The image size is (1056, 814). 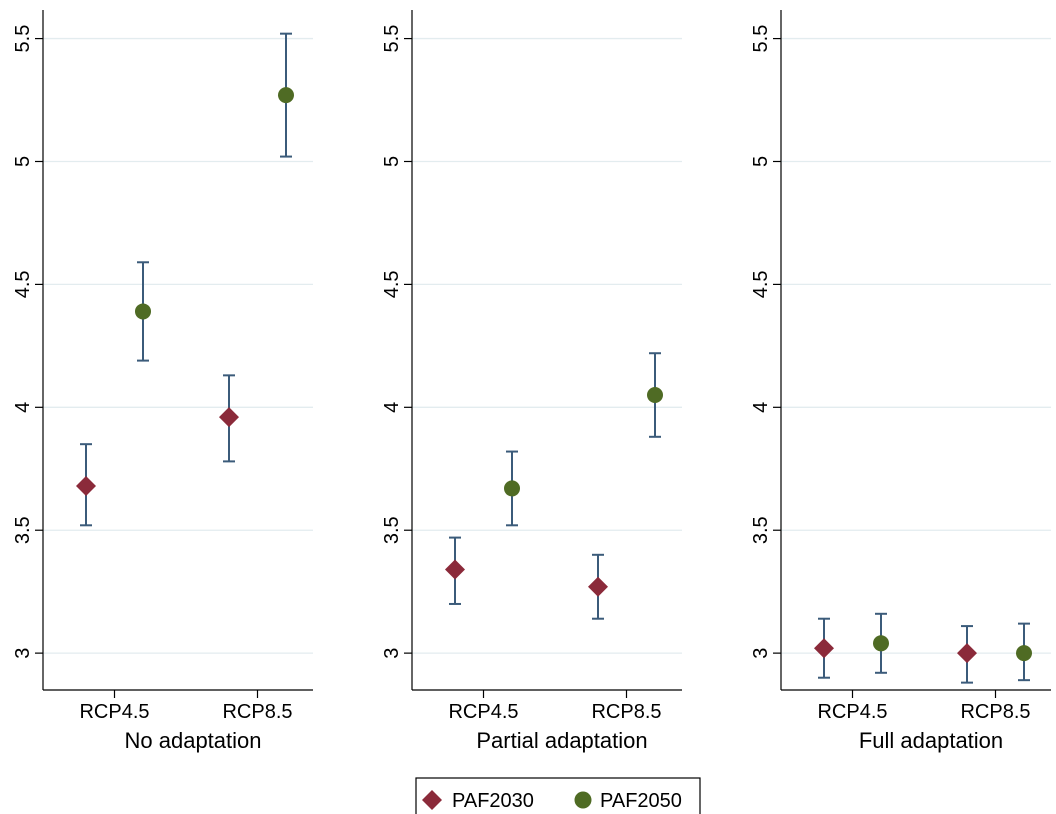 What do you see at coordinates (641, 801) in the screenshot?
I see `legend-label-paf2050: PAF2050` at bounding box center [641, 801].